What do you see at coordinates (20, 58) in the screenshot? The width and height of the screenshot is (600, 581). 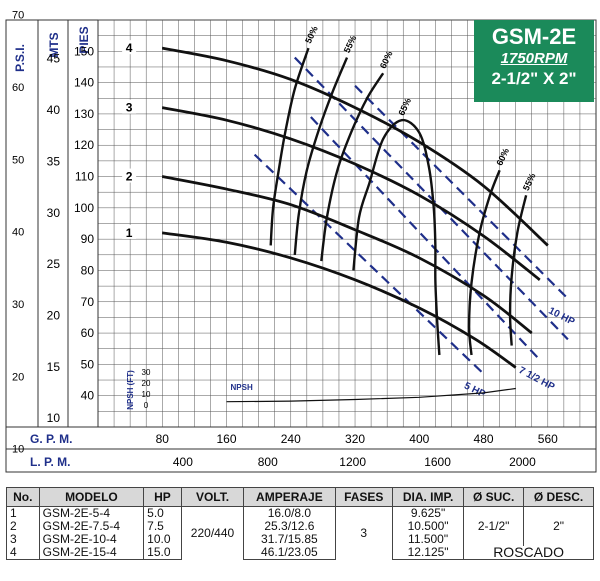 I see `psi-axis-label: P.S.I.` at bounding box center [20, 58].